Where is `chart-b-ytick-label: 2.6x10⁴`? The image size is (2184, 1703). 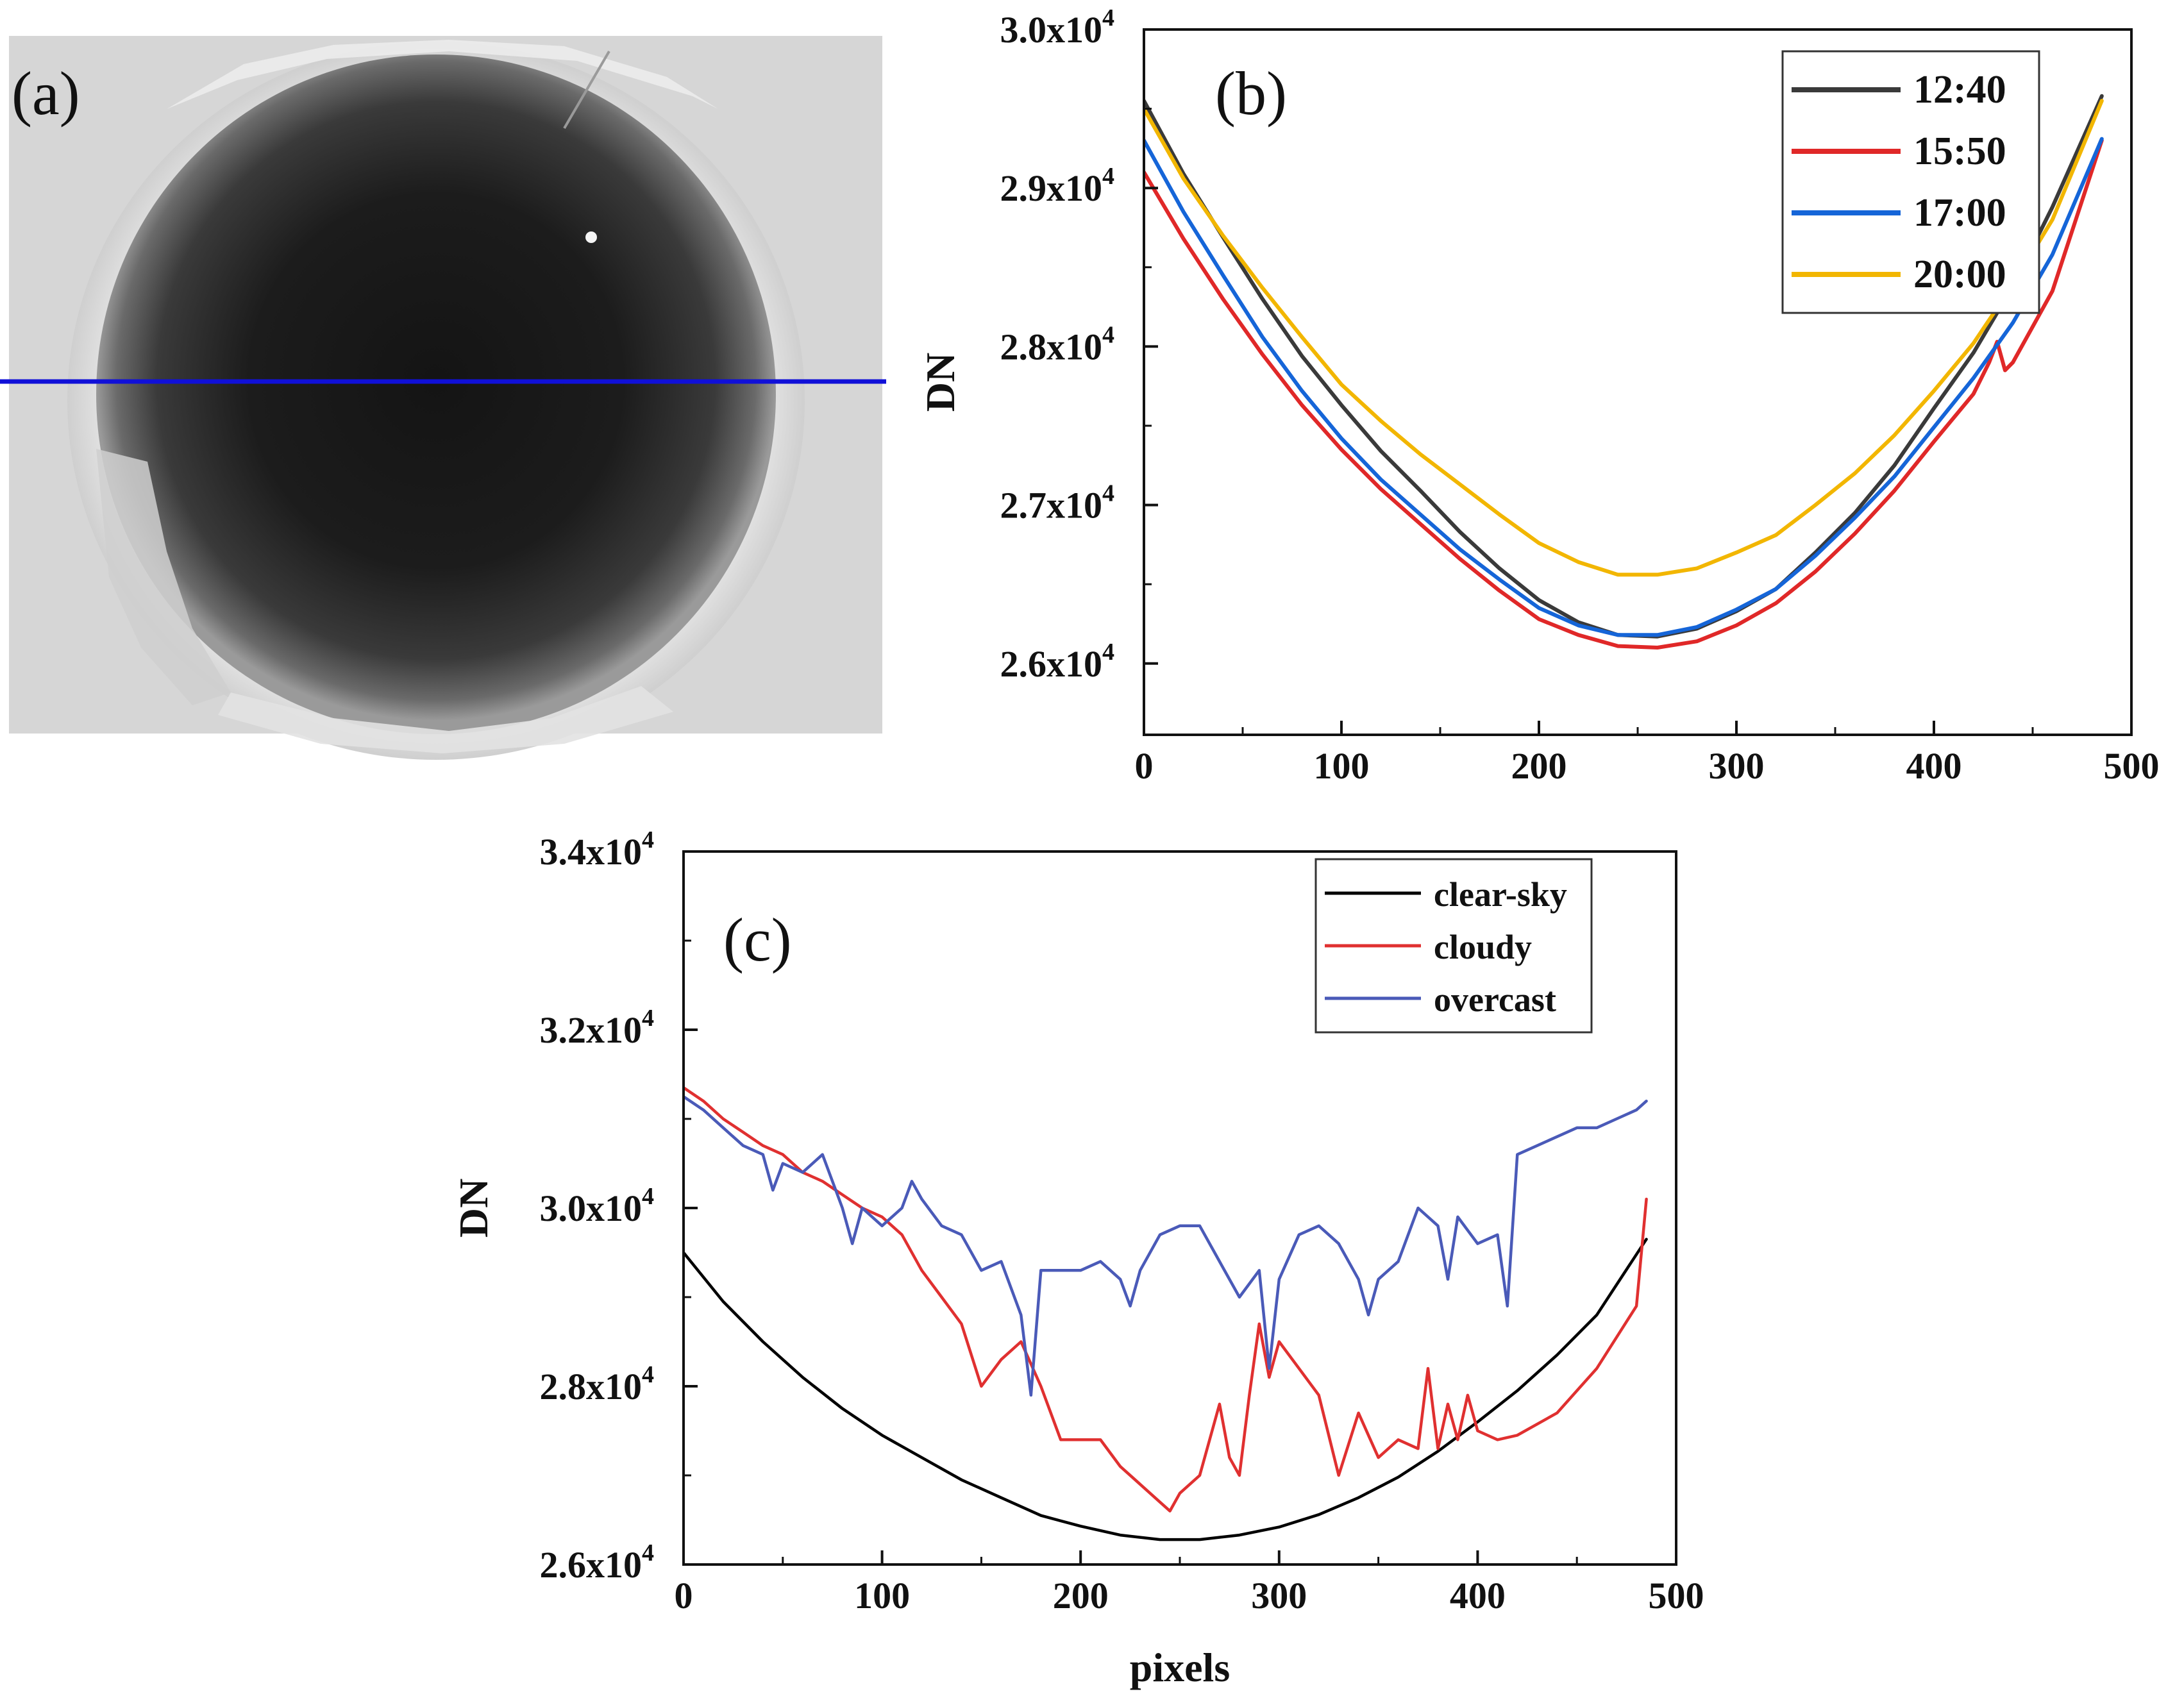 chart-b-ytick-label: 2.6x10⁴ is located at coordinates (1057, 662).